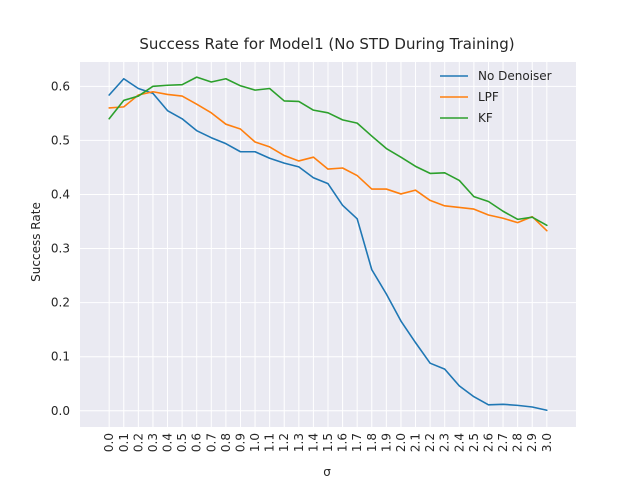 This screenshot has height=484, width=640. Describe the element at coordinates (60, 86) in the screenshot. I see `y-tick-label: 0.6` at that location.